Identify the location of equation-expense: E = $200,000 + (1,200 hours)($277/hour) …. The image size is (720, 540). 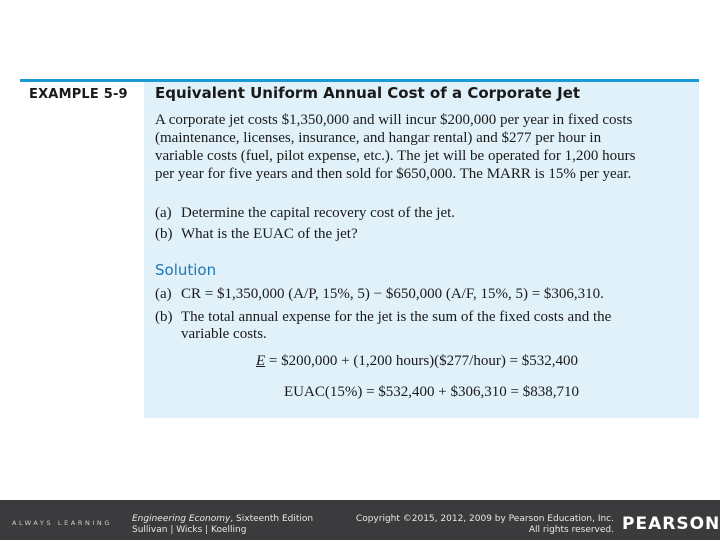
(417, 361).